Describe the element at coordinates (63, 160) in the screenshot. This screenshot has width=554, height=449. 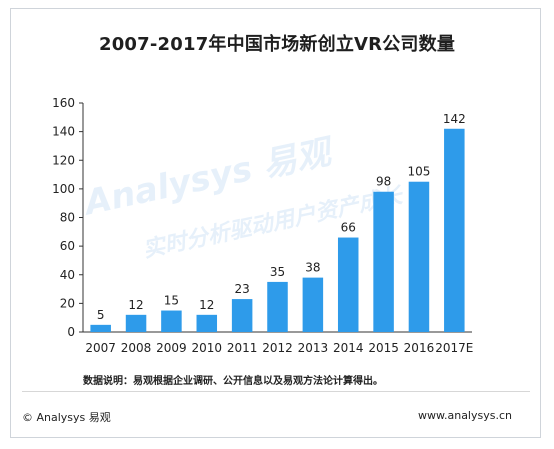
I see `y-tick-label: 120` at that location.